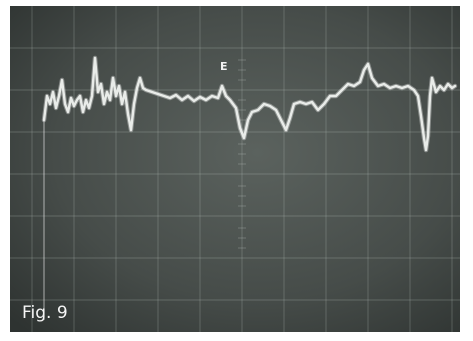 The height and width of the screenshot is (341, 473). I want to click on figure-caption: Fig. 9, so click(45, 313).